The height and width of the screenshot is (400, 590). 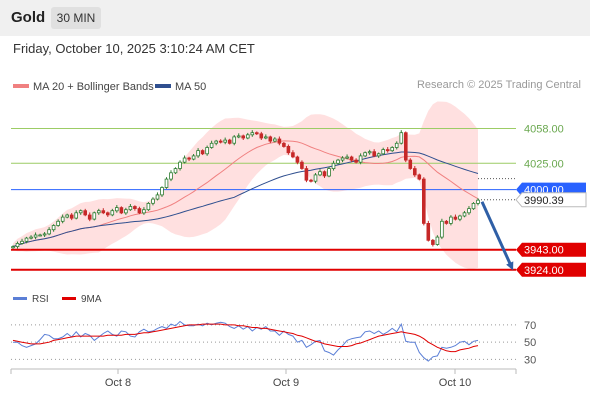 I want to click on support-label: 3943.00, so click(x=544, y=251).